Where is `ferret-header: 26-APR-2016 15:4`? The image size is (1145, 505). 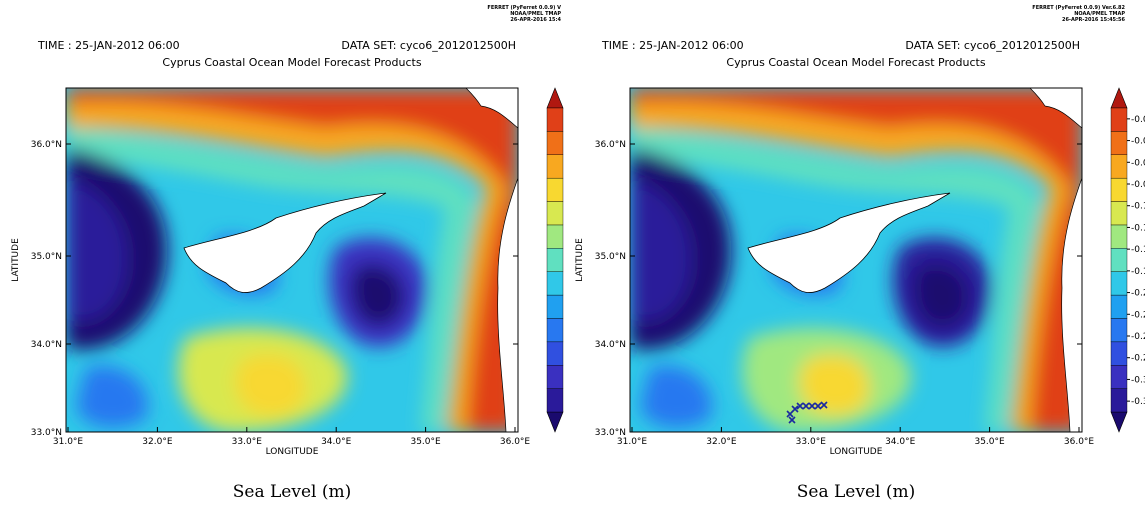
ferret-header: 26-APR-2016 15:4 is located at coordinates (535, 20).